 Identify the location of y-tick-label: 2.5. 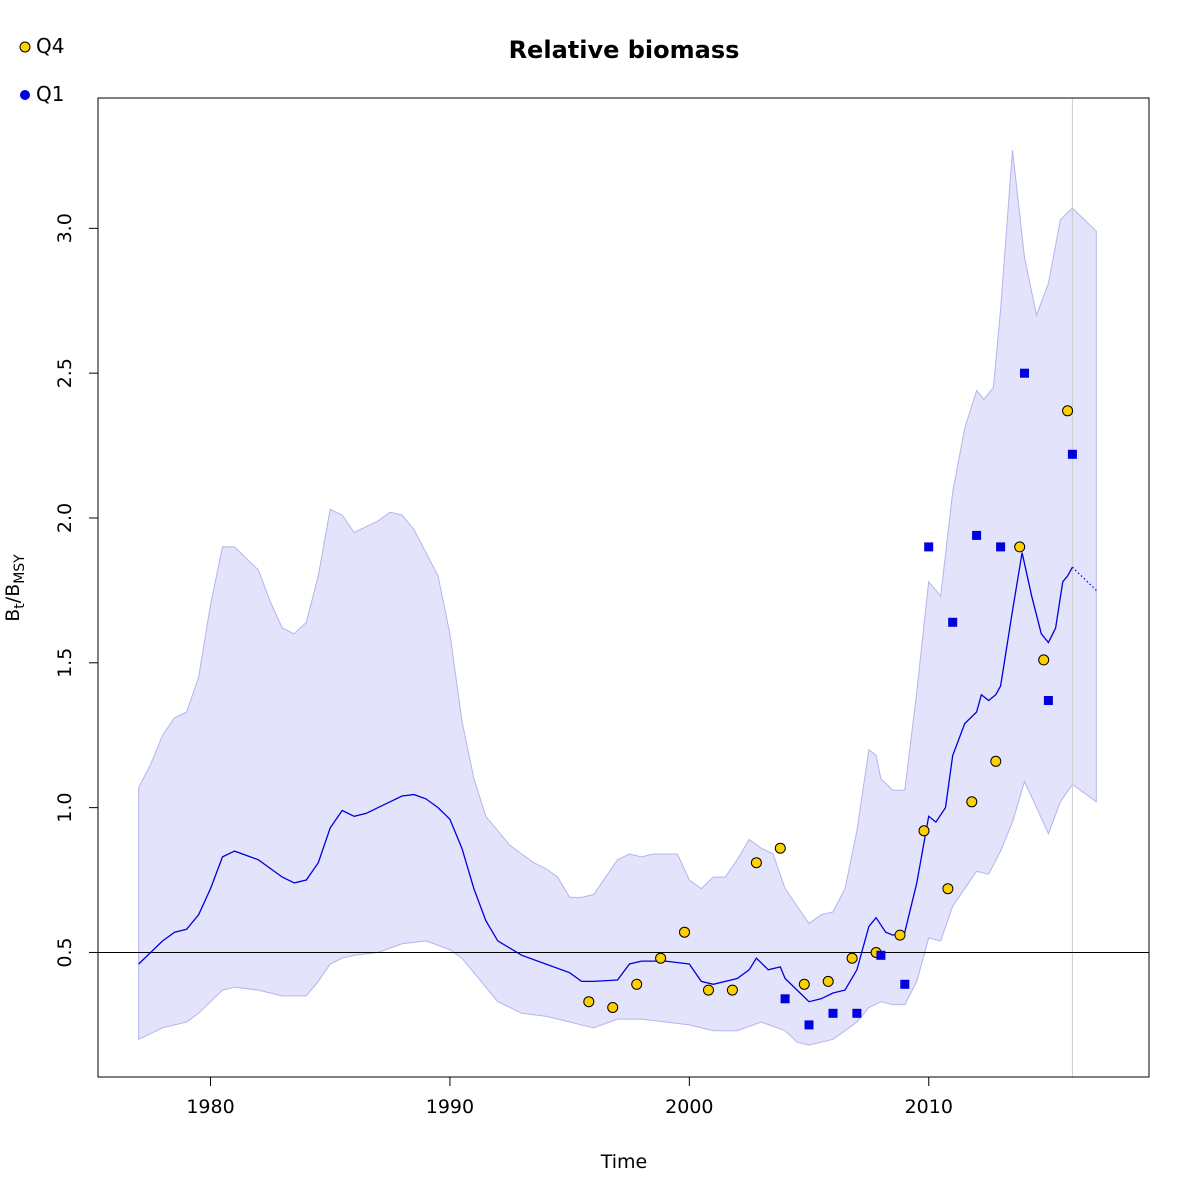
(65, 373).